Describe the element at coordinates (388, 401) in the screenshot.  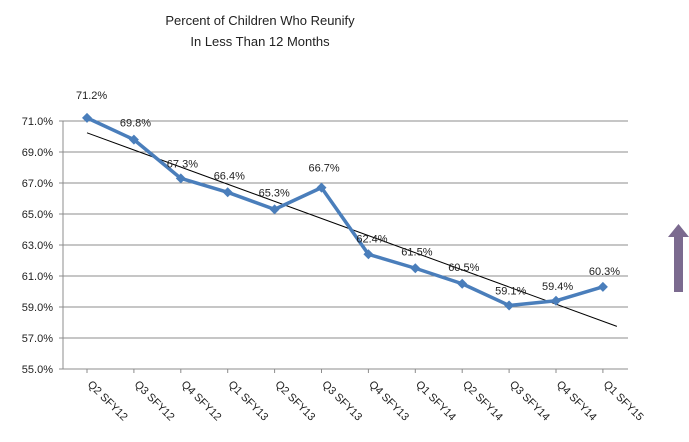
I see `x-tick-label: Q4 SFY13` at that location.